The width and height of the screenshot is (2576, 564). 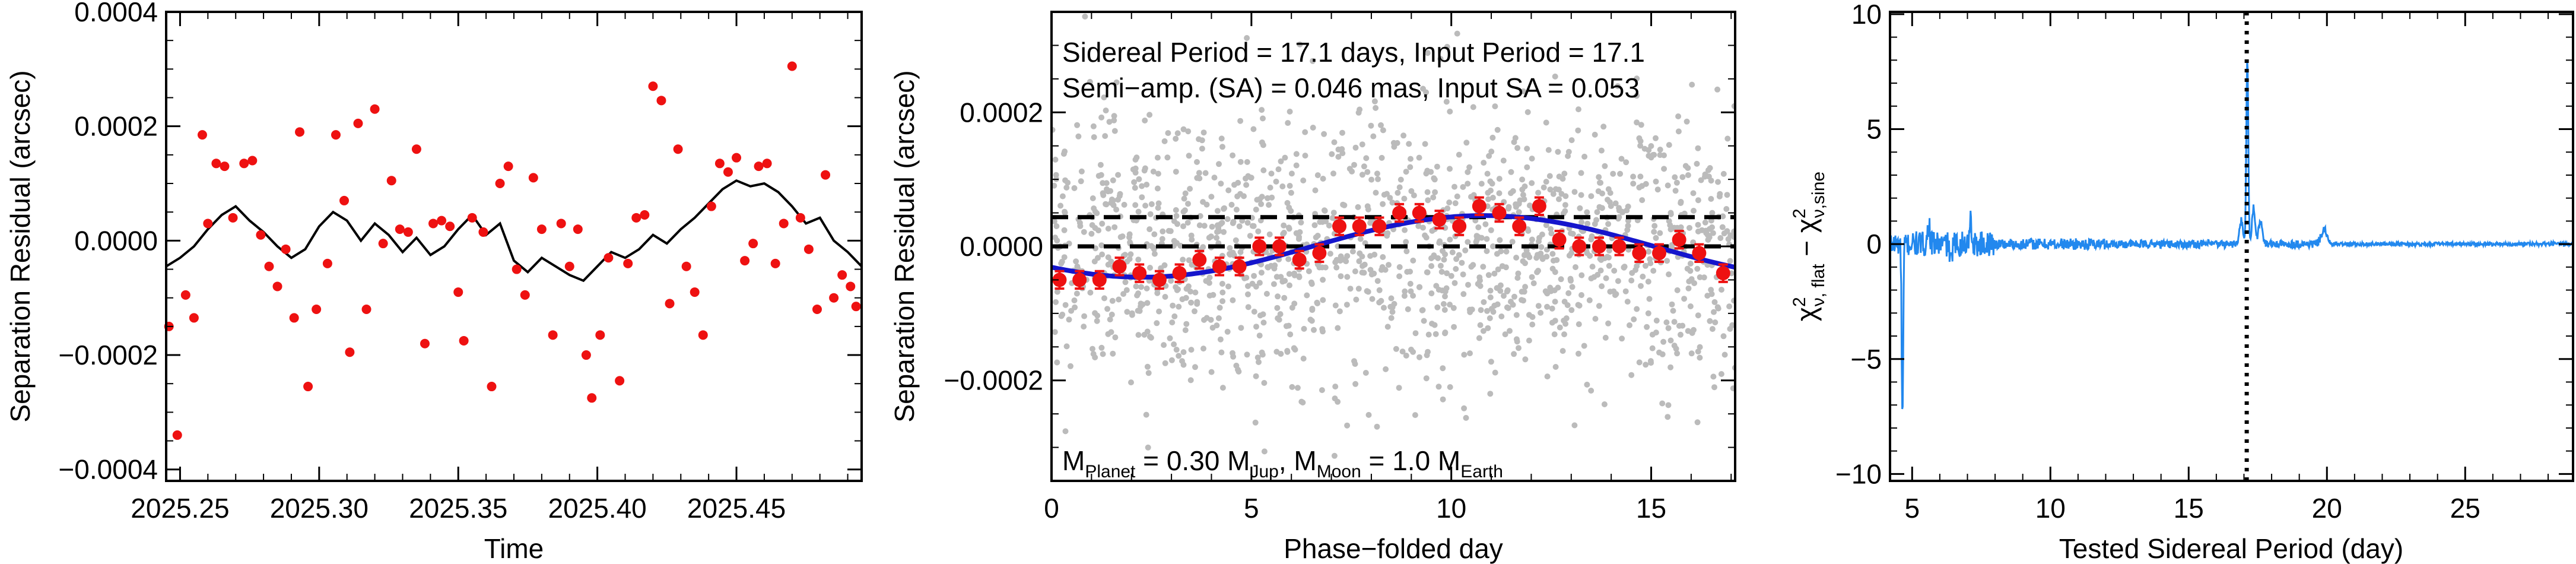 I want to click on p3-xlabel: Tested Sidereal Period (day), so click(x=2231, y=548).